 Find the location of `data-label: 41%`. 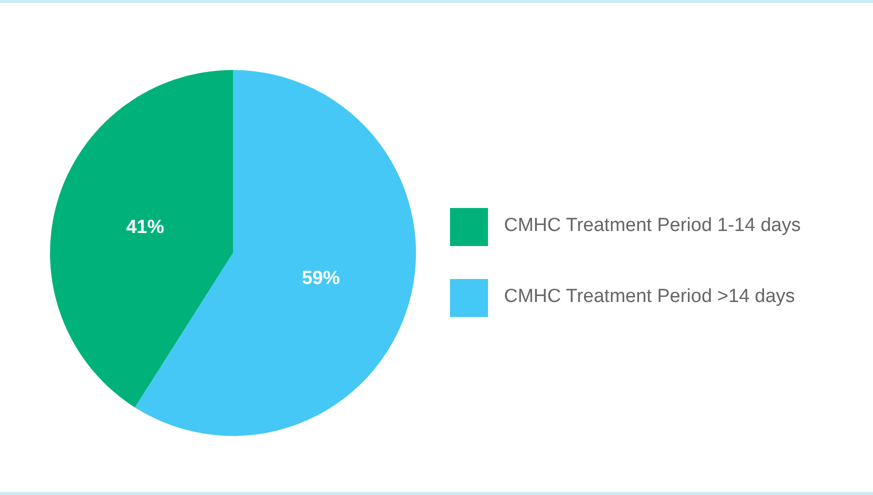

data-label: 41% is located at coordinates (145, 227).